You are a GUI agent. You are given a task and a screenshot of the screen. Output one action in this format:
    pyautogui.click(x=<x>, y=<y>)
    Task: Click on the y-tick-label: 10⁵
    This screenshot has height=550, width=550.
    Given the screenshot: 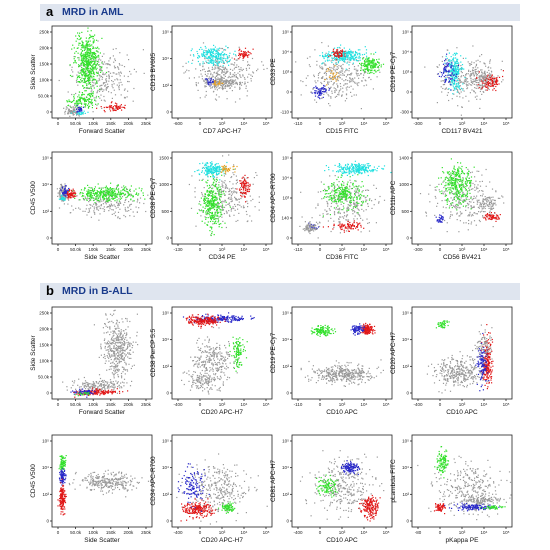 What is the action you would take?
    pyautogui.click(x=285, y=32)
    